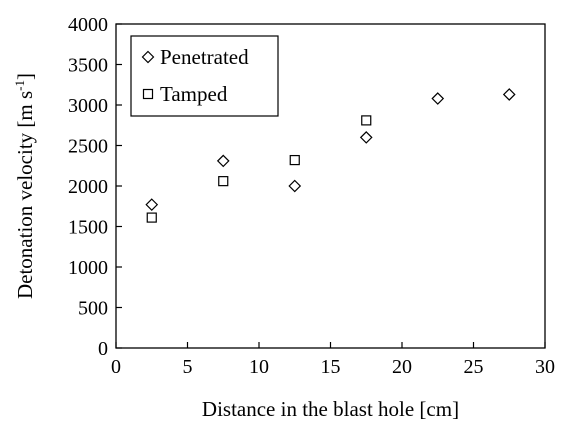  I want to click on y-axis-label-close: ], so click(25, 76).